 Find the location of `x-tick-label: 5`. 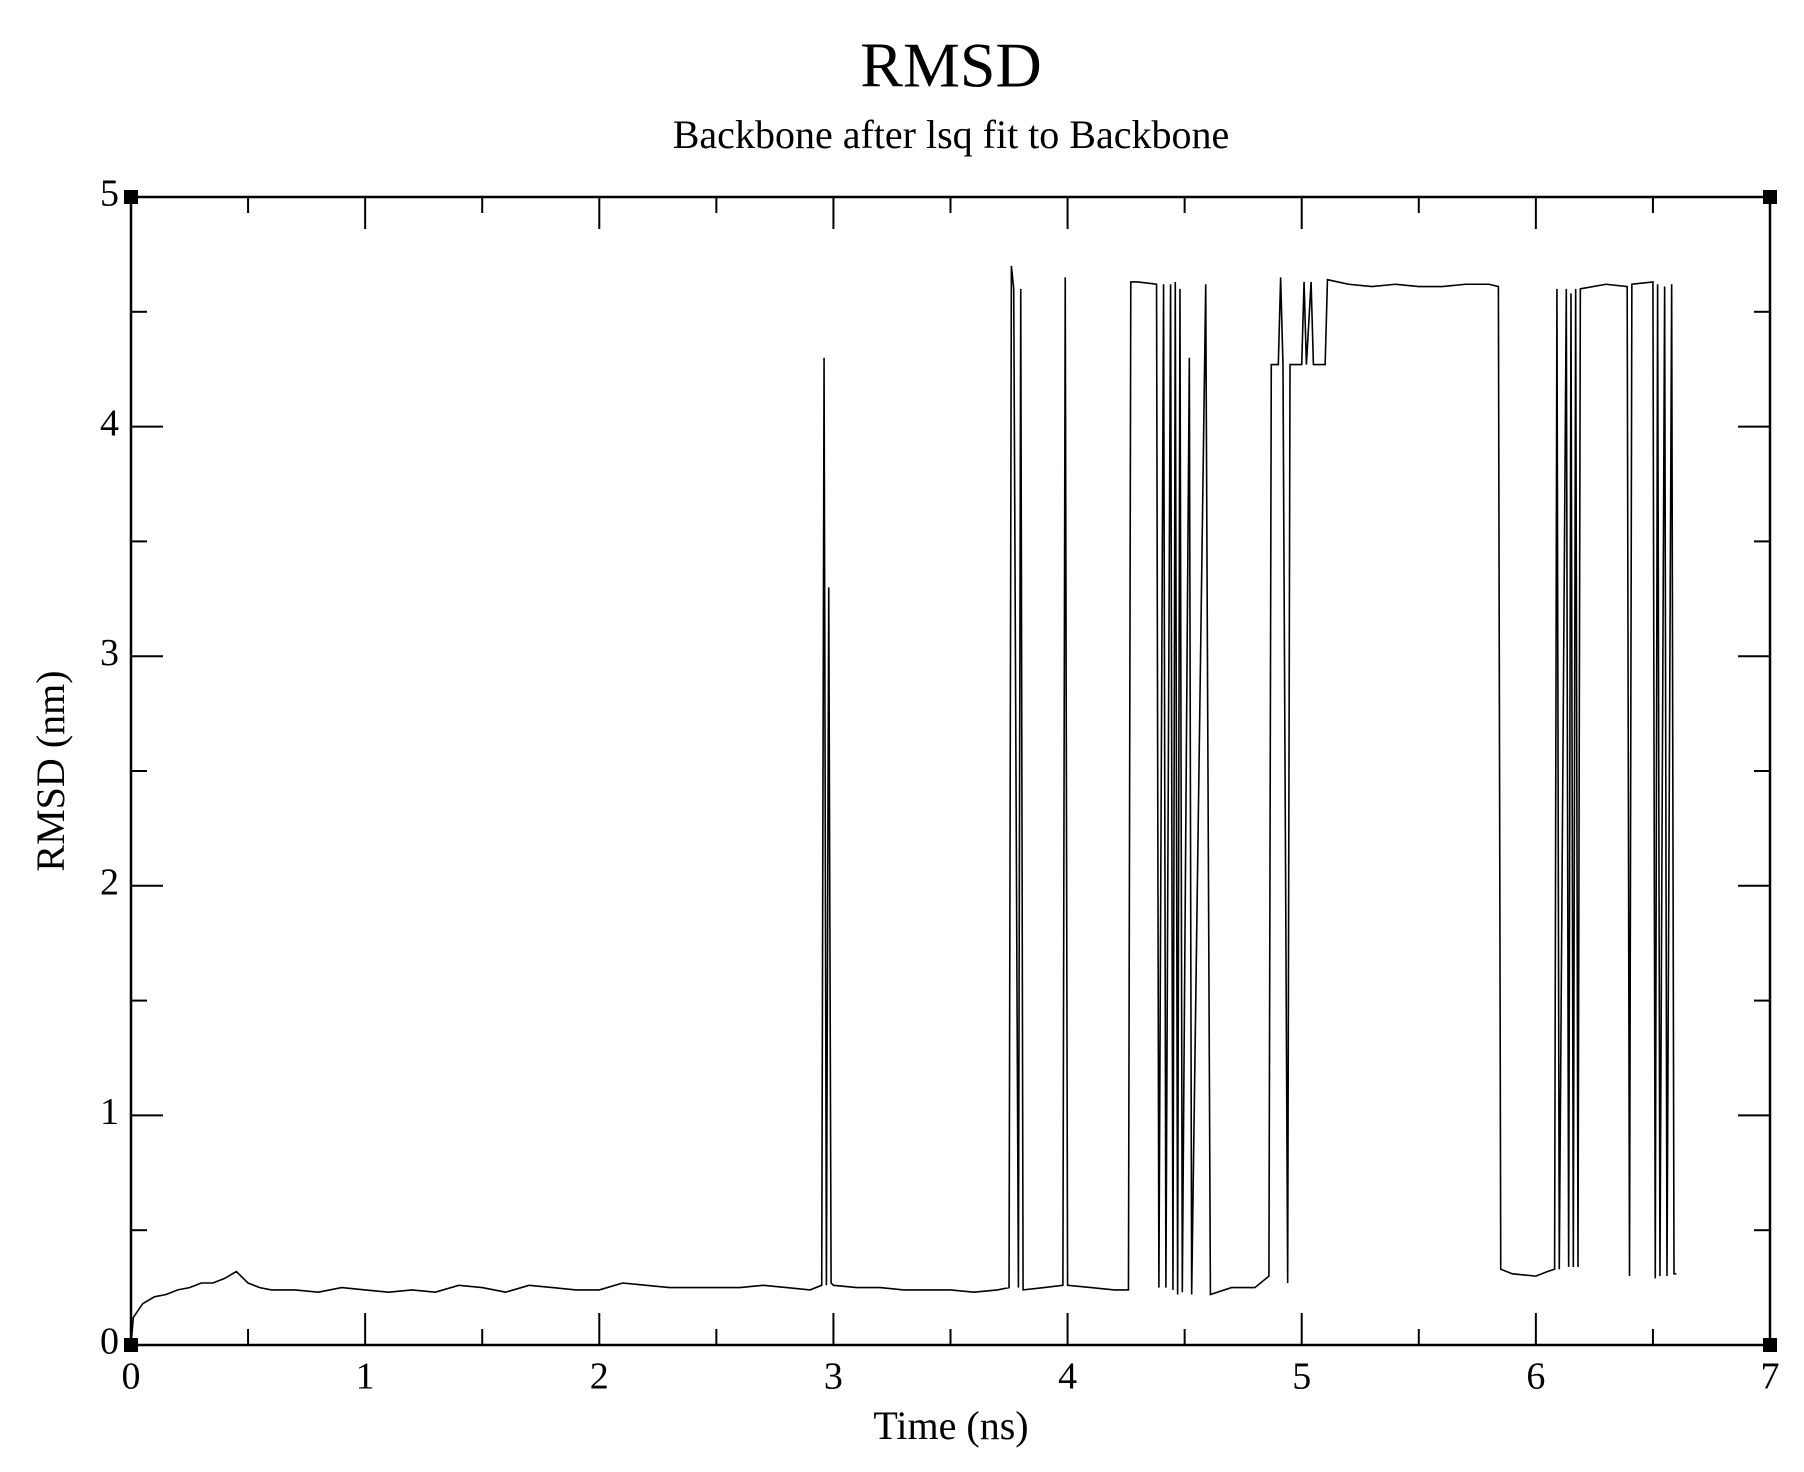

x-tick-label: 5 is located at coordinates (1301, 1377).